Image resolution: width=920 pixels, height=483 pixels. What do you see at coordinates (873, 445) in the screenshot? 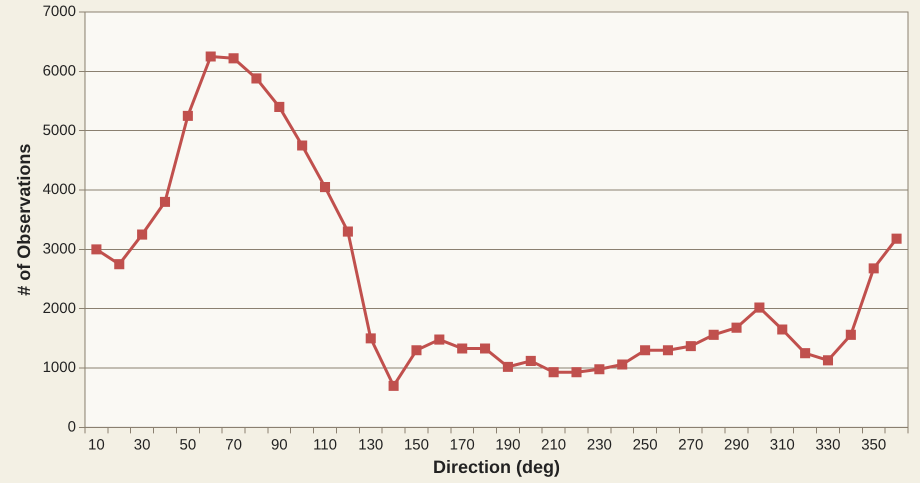
I see `x-tick-label: 350` at bounding box center [873, 445].